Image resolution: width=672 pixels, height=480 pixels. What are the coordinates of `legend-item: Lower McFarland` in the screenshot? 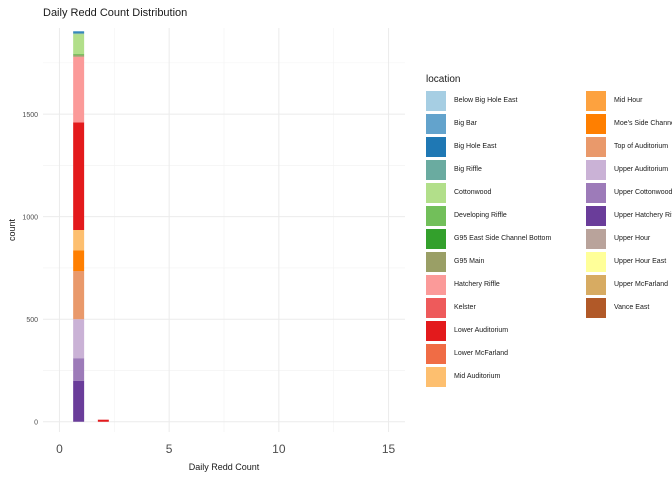 It's located at (506, 353).